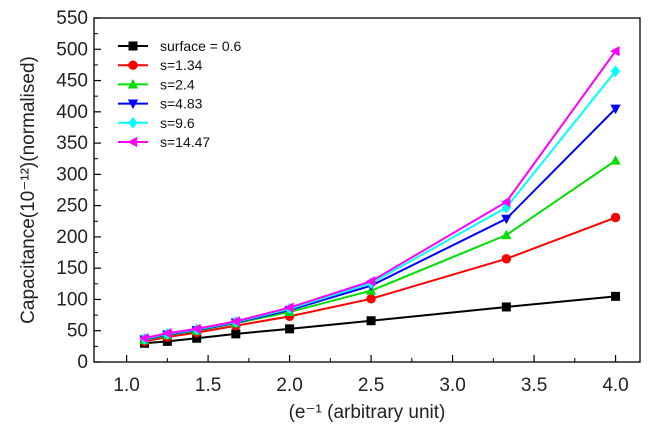 This screenshot has height=429, width=648. I want to click on y-tick-label: 450, so click(72, 81).